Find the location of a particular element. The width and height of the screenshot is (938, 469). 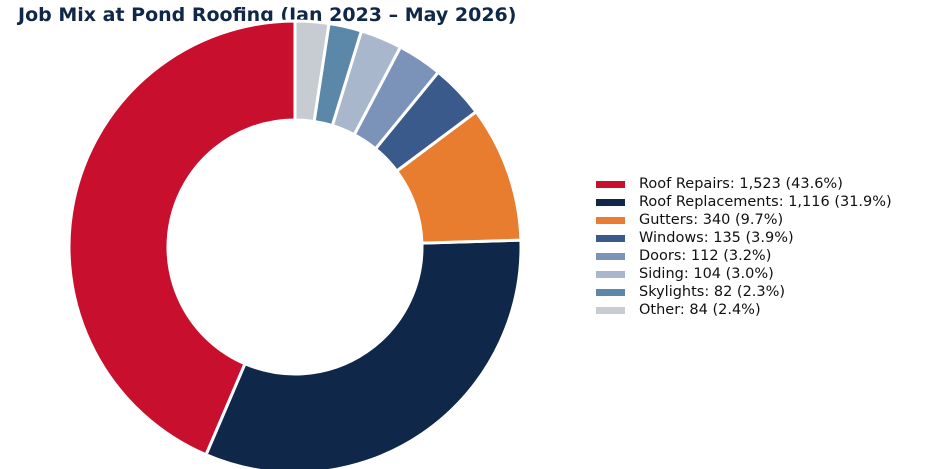

legend-item-windows: Windows: 135 (3.9%) is located at coordinates (744, 238).